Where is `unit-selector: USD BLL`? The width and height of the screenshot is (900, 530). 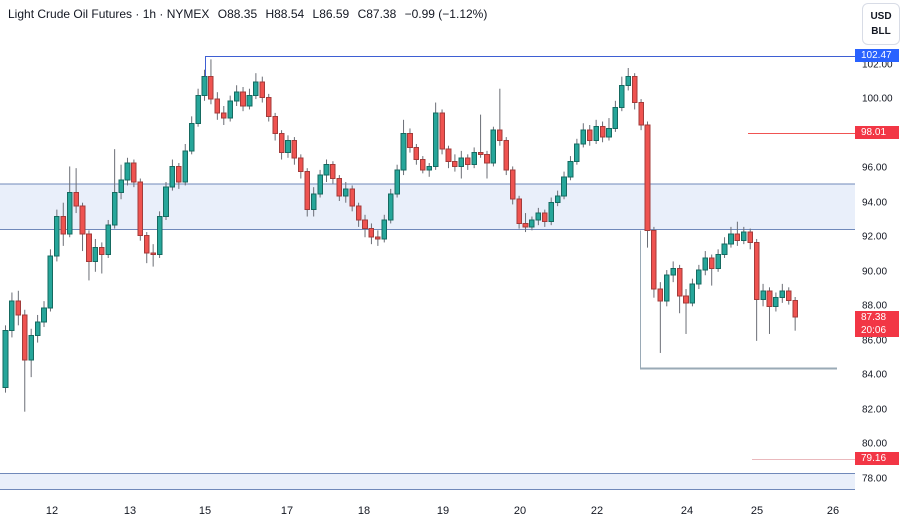
unit-selector: USD BLL is located at coordinates (881, 24).